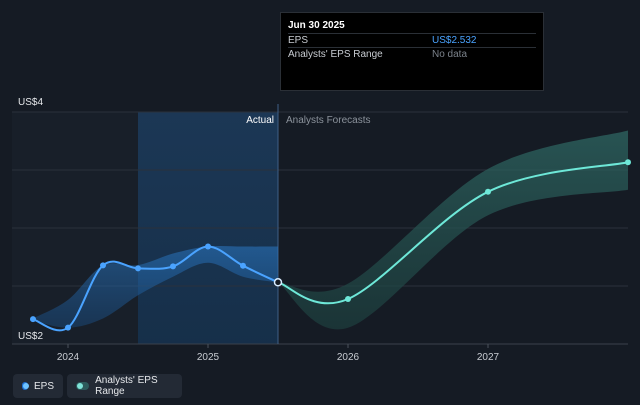 The image size is (640, 405). Describe the element at coordinates (335, 54) in the screenshot. I see `tooltip-range-key: Analysts' EPS Range` at that location.